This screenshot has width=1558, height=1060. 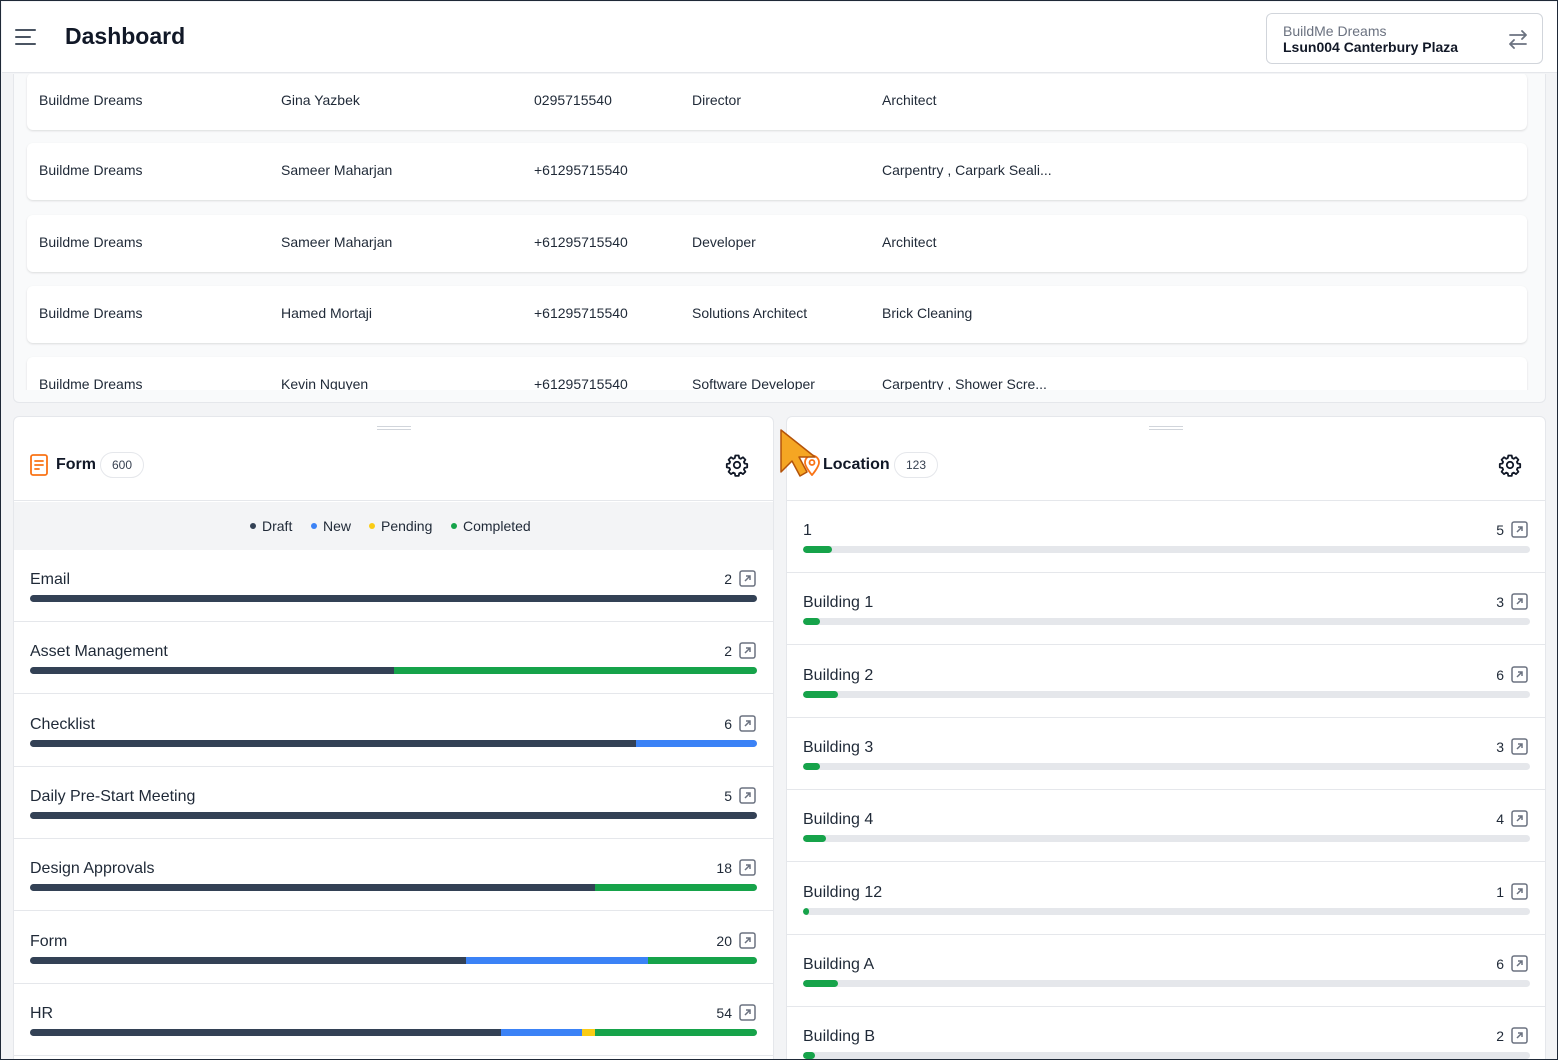 What do you see at coordinates (393, 731) in the screenshot?
I see `form-stat-row: Checklist 6` at bounding box center [393, 731].